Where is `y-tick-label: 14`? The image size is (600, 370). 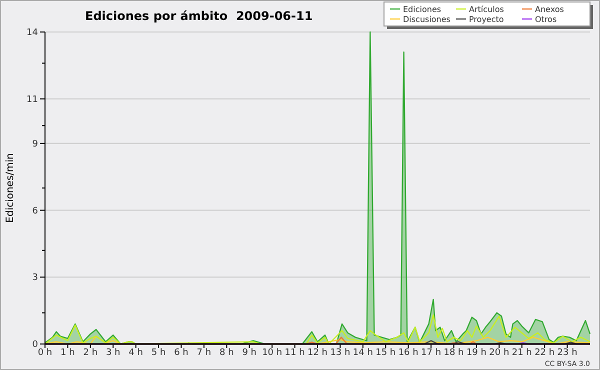 y-tick-label: 14 is located at coordinates (32, 33).